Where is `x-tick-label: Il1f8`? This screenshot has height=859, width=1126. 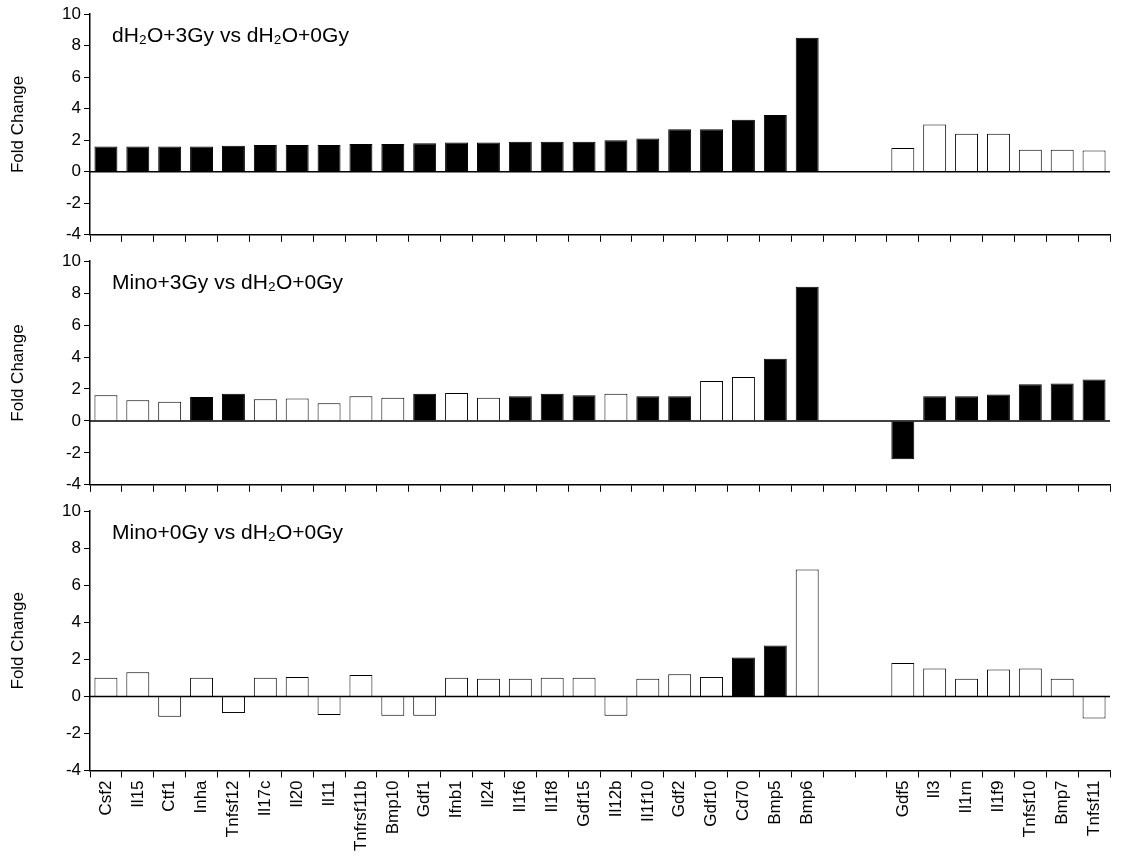 x-tick-label: Il1f8 is located at coordinates (551, 796).